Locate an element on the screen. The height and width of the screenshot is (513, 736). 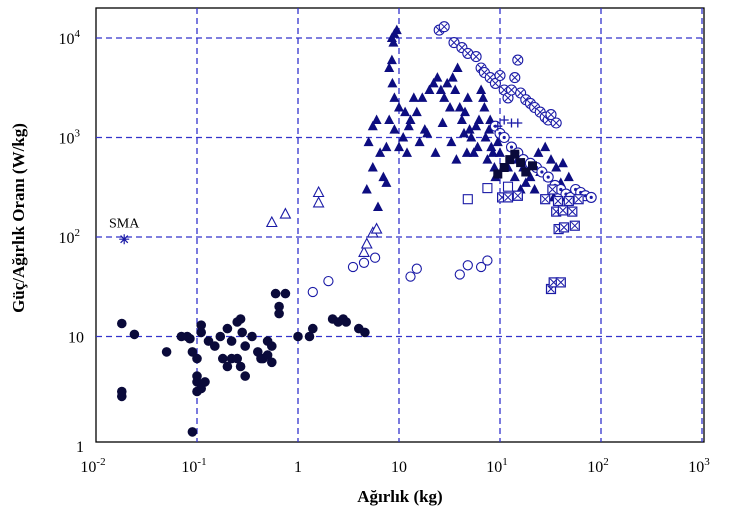
y-tick-label: 102 is located at coordinates (70, 237).